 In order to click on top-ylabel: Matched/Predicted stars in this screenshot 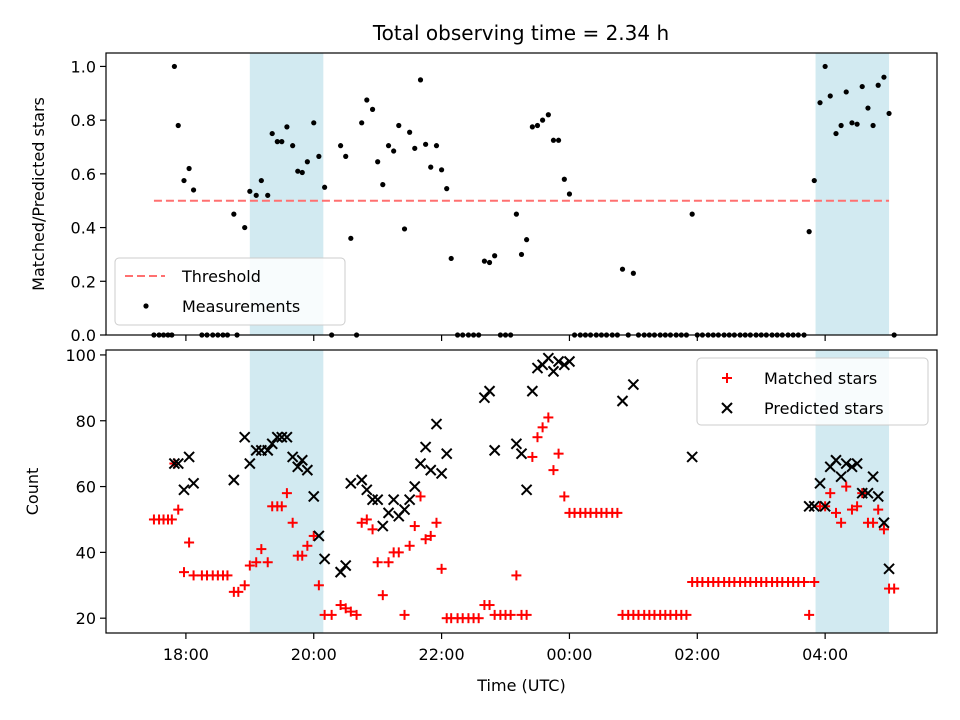, I will do `click(38, 194)`.